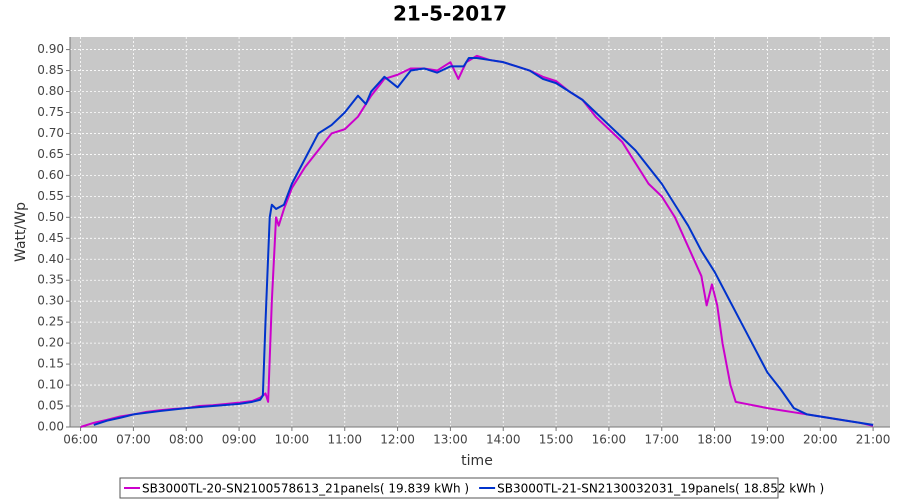  What do you see at coordinates (50, 427) in the screenshot?
I see `y-tick-label: 0.00` at bounding box center [50, 427].